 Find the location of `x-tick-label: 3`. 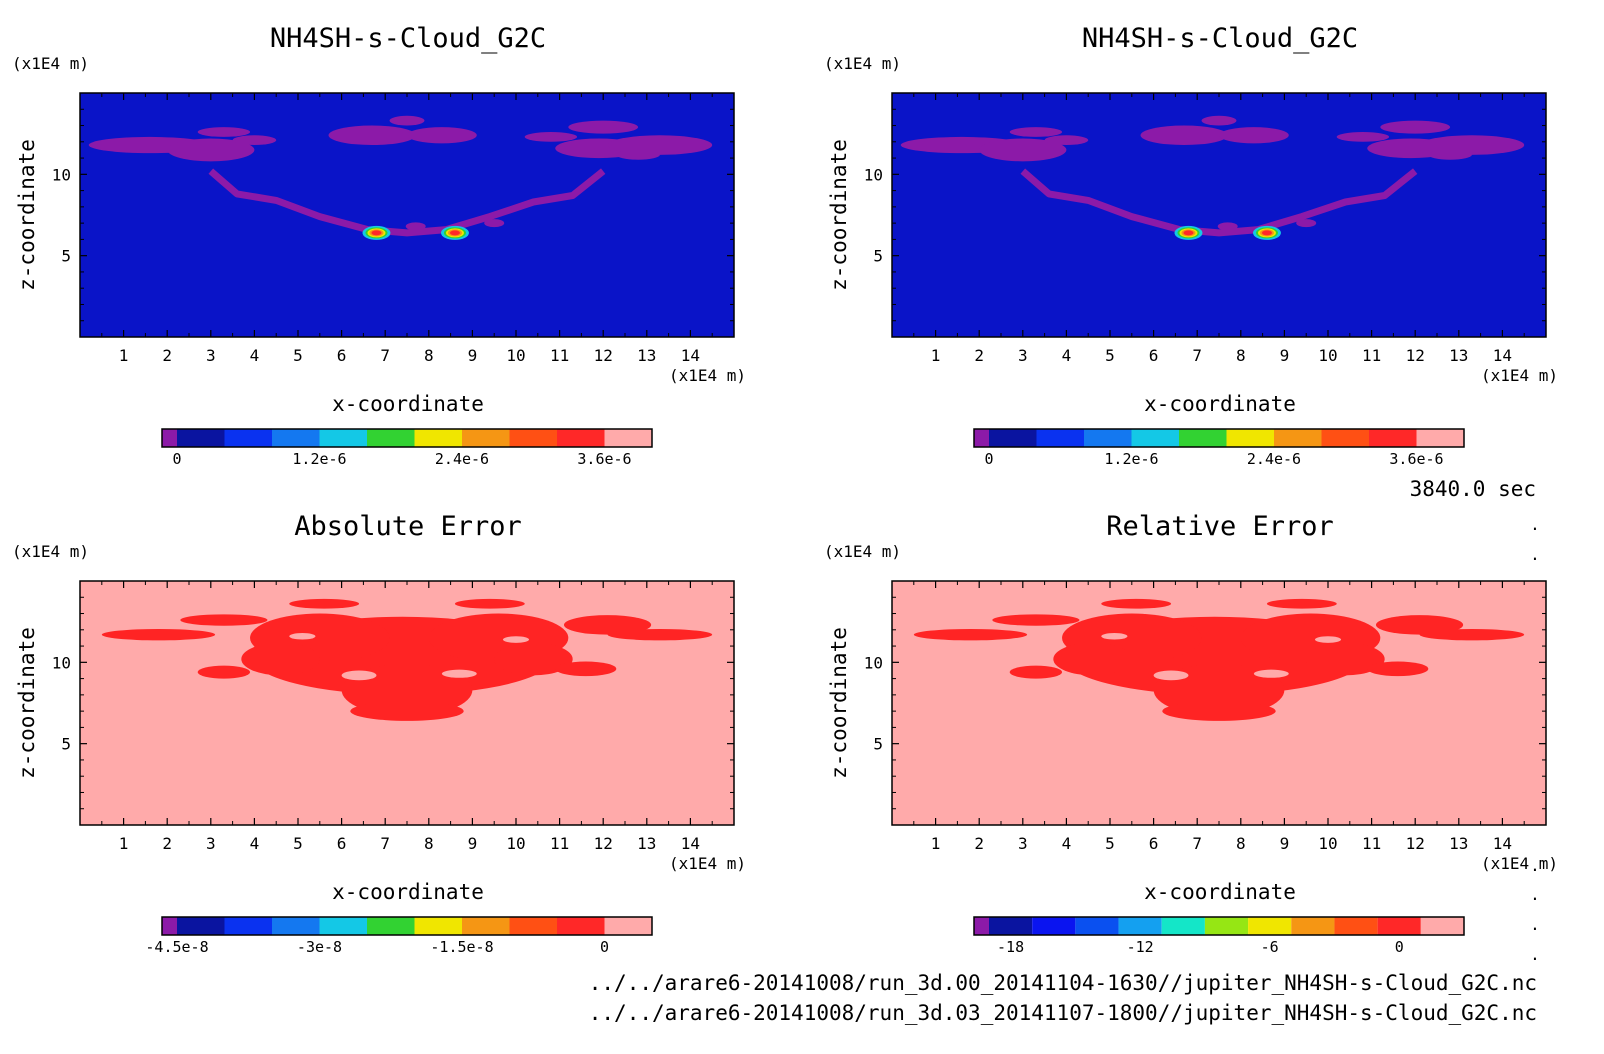

x-tick-label: 3 is located at coordinates (1023, 843).